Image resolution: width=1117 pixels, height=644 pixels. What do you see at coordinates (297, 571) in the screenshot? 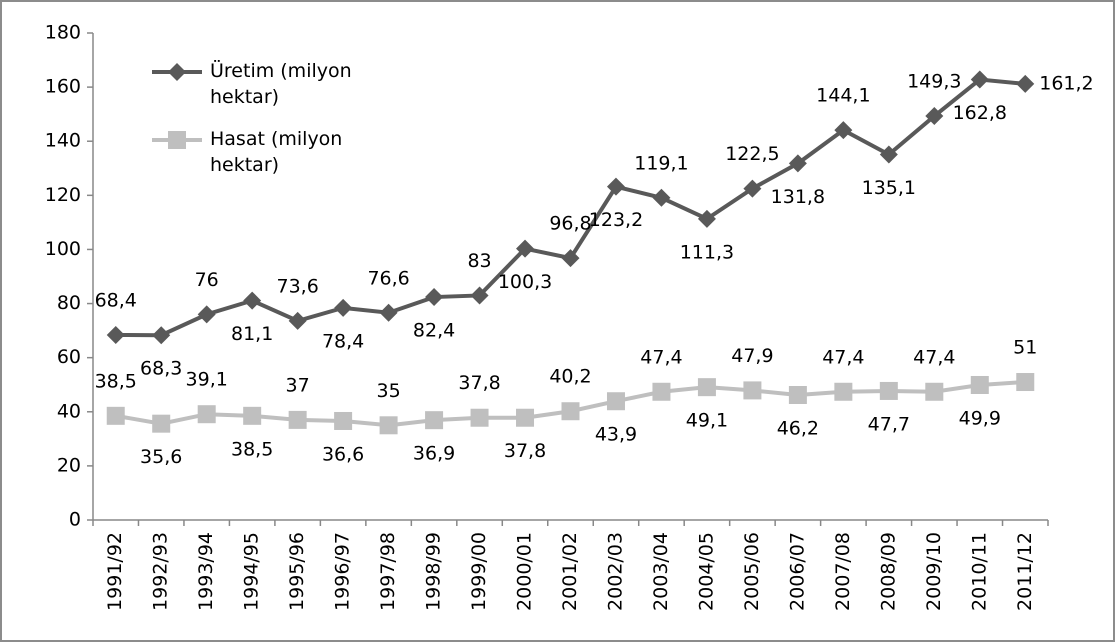
I see `x-tick-label: 1995/96` at bounding box center [297, 571].